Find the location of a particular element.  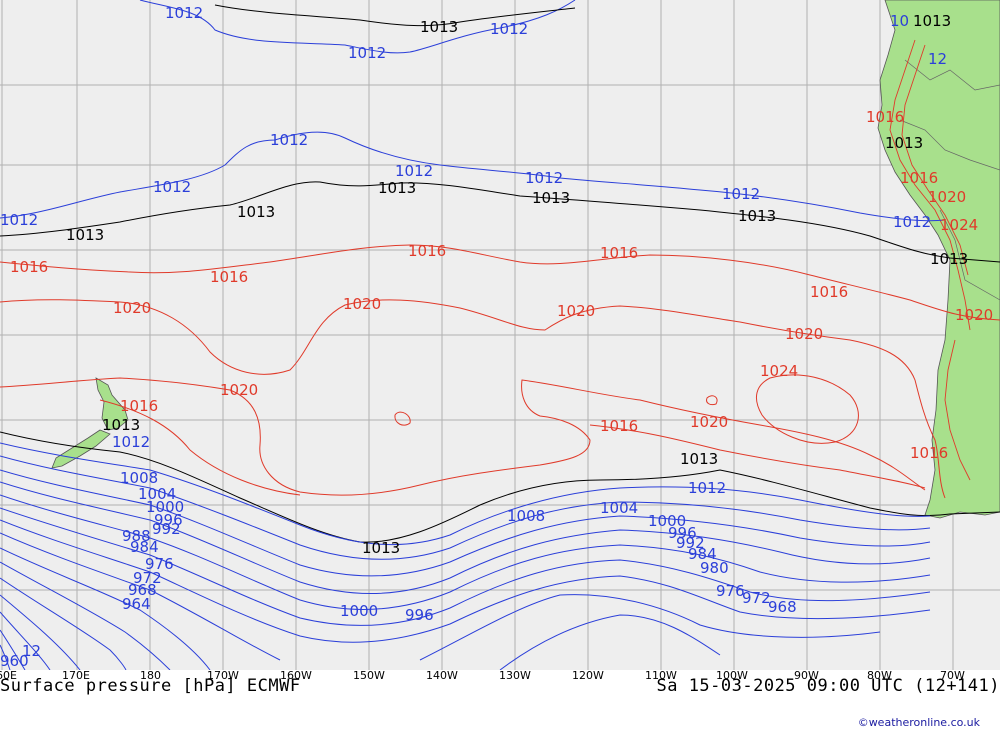

isobar-label-10: 10 is located at coordinates (899, 21).